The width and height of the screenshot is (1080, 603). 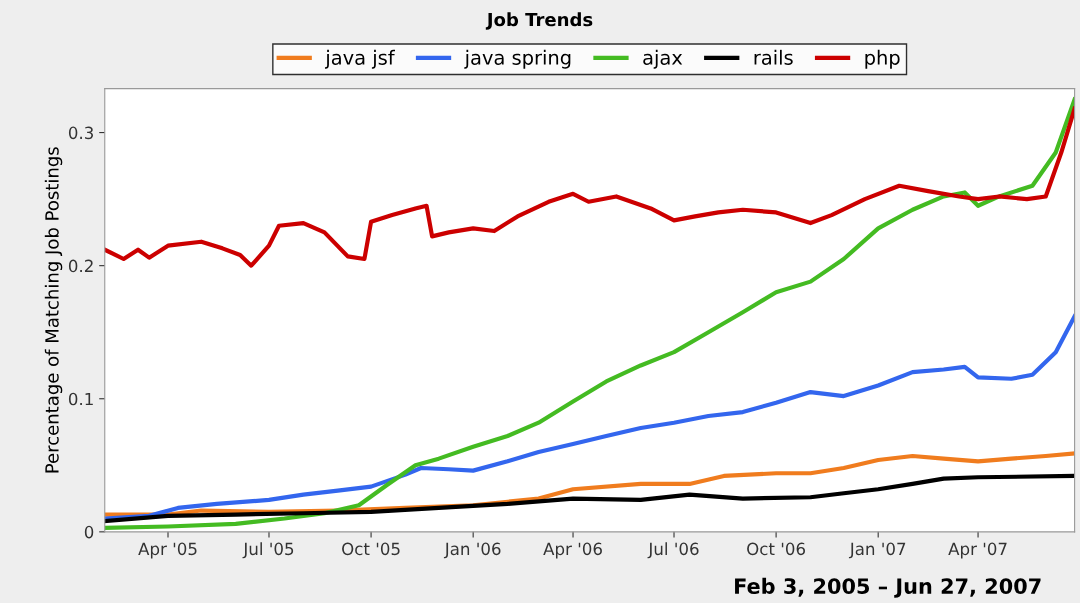 What do you see at coordinates (517, 59) in the screenshot?
I see `legend-label: java spring` at bounding box center [517, 59].